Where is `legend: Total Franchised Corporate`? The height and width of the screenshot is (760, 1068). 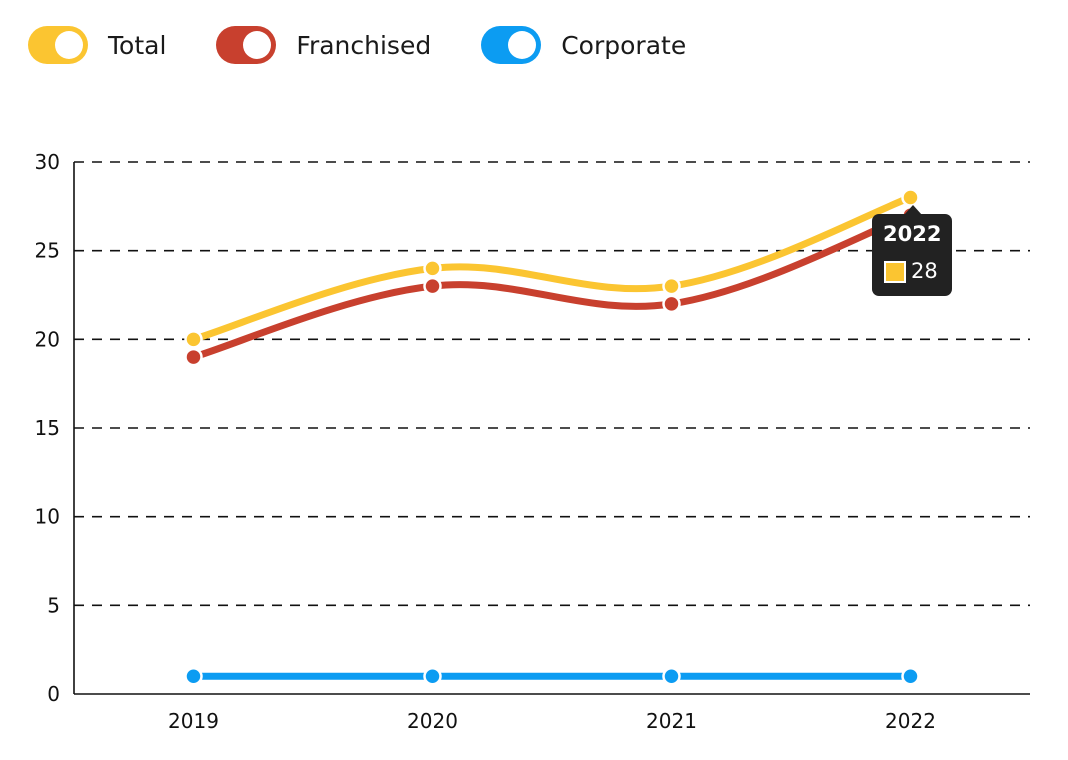
legend: Total Franchised Corporate is located at coordinates (382, 45).